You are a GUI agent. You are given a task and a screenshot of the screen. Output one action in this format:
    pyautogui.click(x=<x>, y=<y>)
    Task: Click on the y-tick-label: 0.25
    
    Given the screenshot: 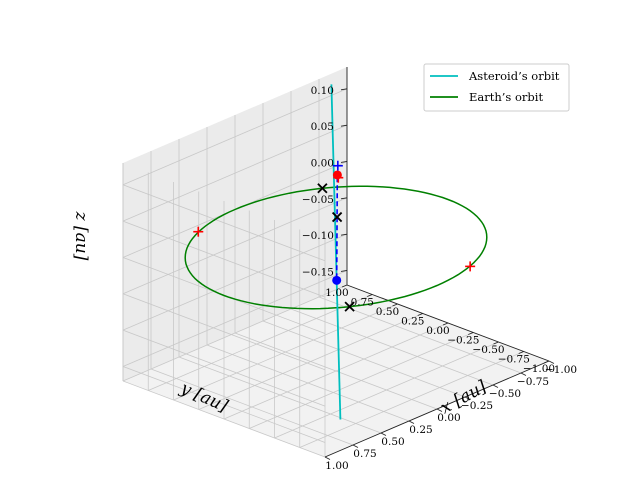 What is the action you would take?
    pyautogui.click(x=412, y=322)
    